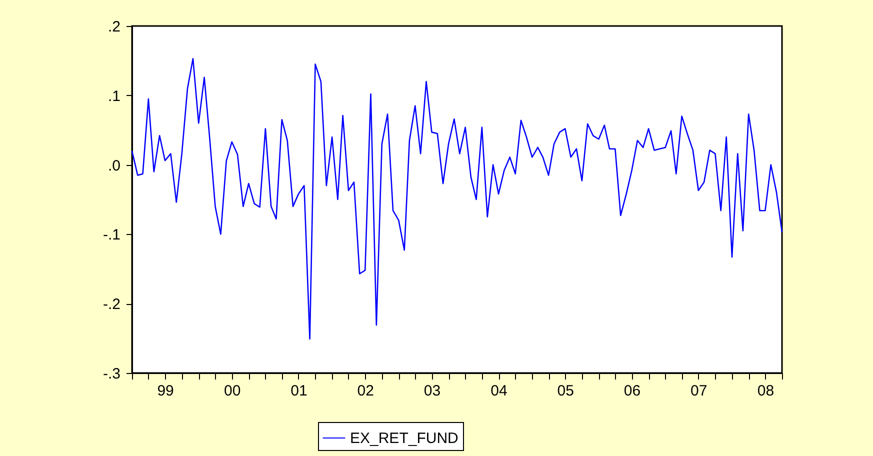  Describe the element at coordinates (114, 27) in the screenshot. I see `y-tick-label: .2` at that location.